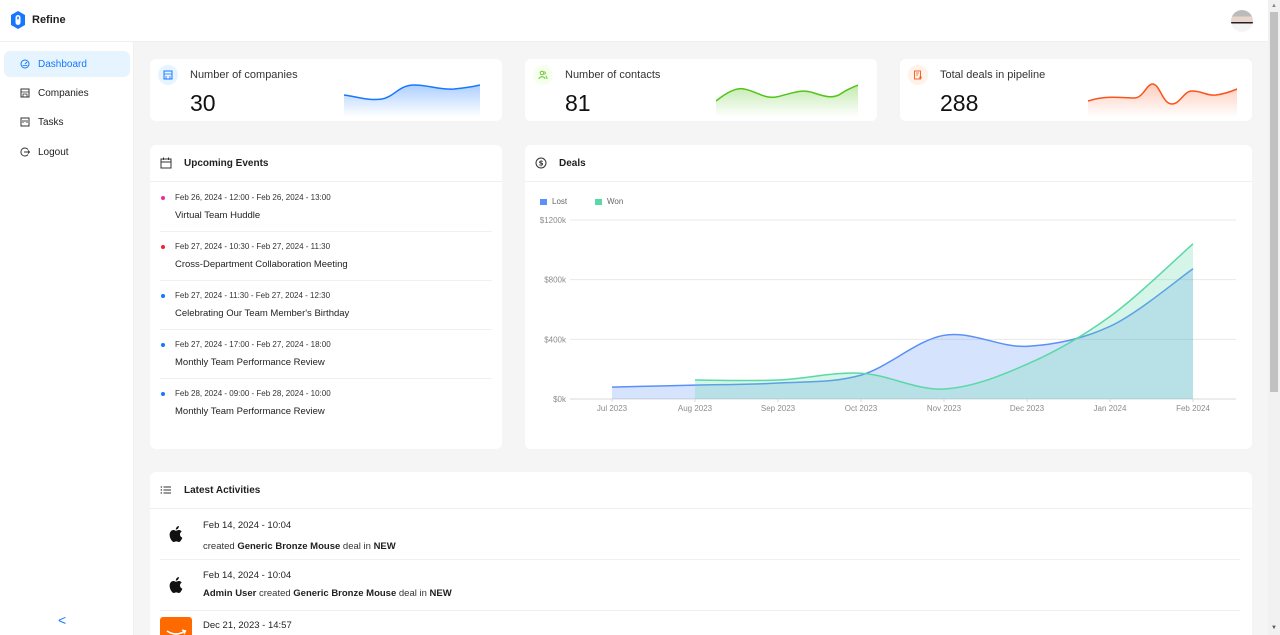  Describe the element at coordinates (778, 408) in the screenshot. I see `svg-text: Sep 2023` at that location.